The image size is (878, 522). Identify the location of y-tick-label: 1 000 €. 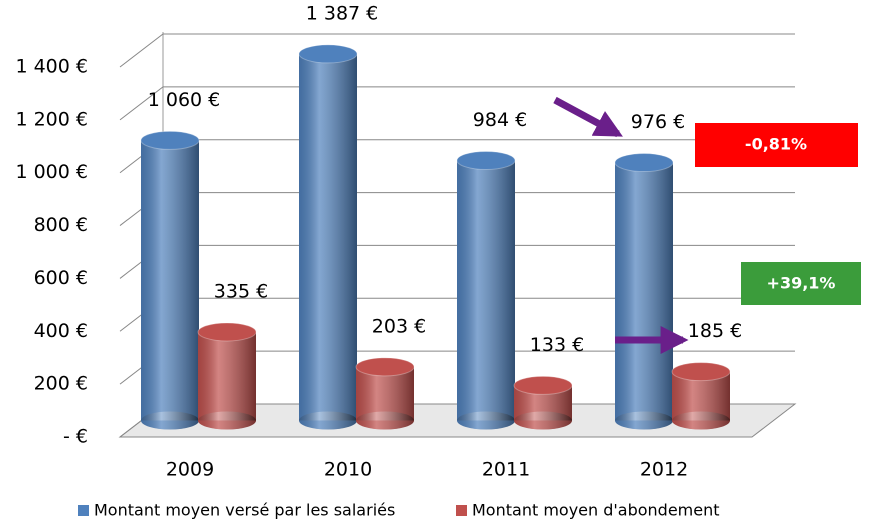
(51, 172).